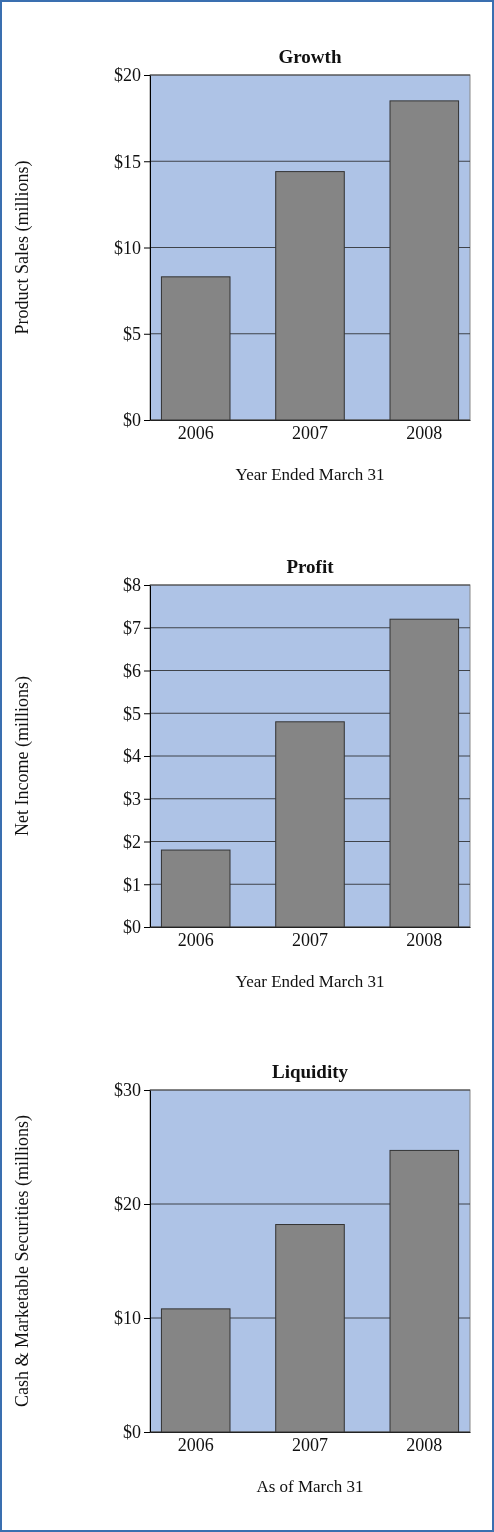 This screenshot has height=1532, width=494. Describe the element at coordinates (310, 1071) in the screenshot. I see `chart-title: Liquidity` at that location.